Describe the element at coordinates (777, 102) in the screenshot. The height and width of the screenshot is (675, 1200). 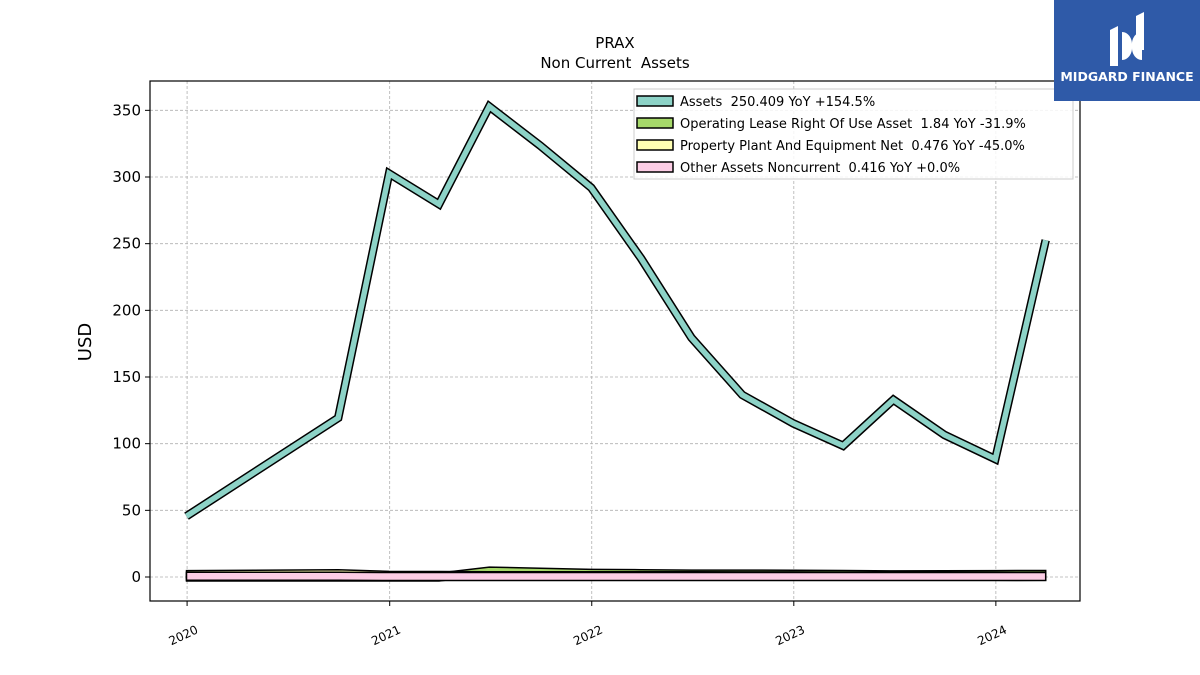
I see `legend-label: Assets 250.409 YoY +154.5%` at that location.